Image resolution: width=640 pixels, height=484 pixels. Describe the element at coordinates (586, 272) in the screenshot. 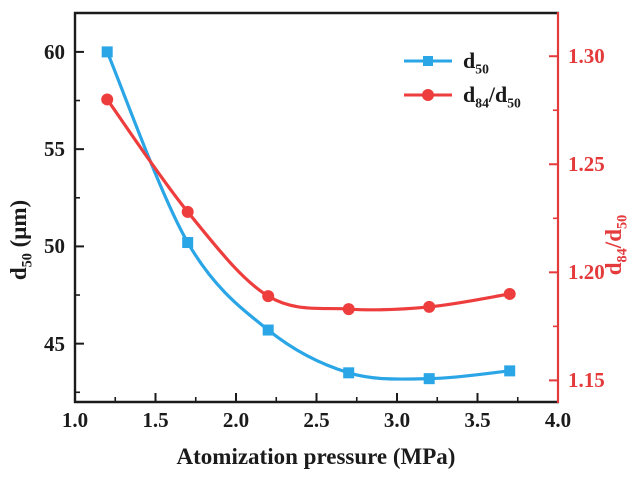

I see `right-tick-label: 1.20` at that location.